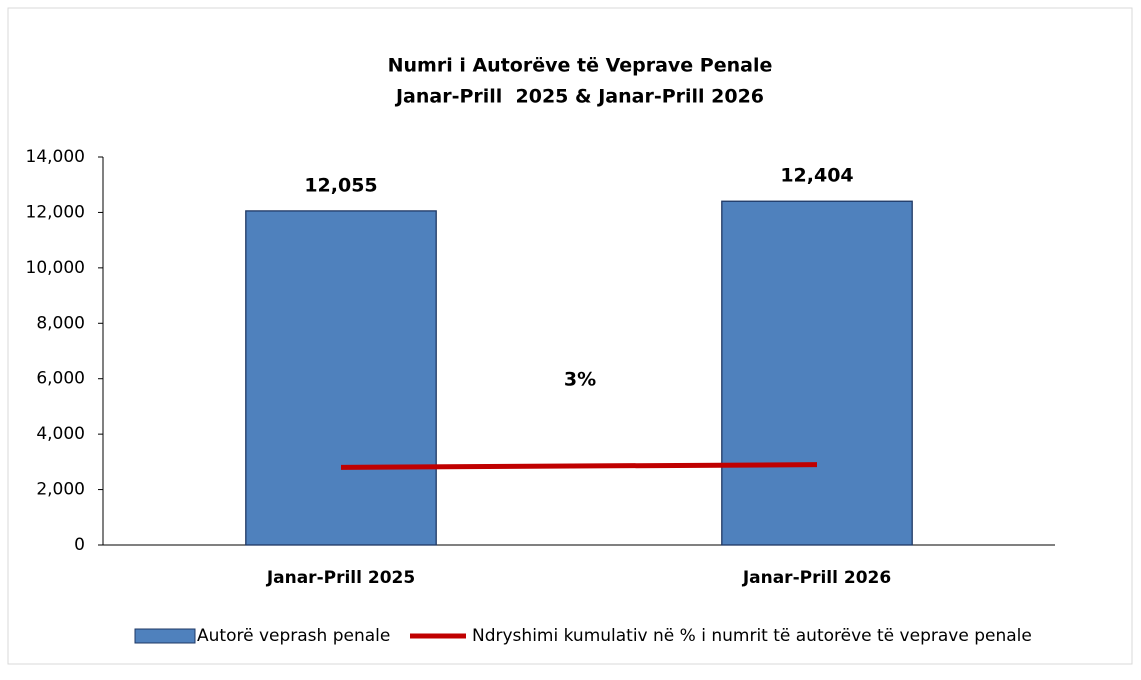  Describe the element at coordinates (340, 185) in the screenshot. I see `data-label: 12,055` at that location.